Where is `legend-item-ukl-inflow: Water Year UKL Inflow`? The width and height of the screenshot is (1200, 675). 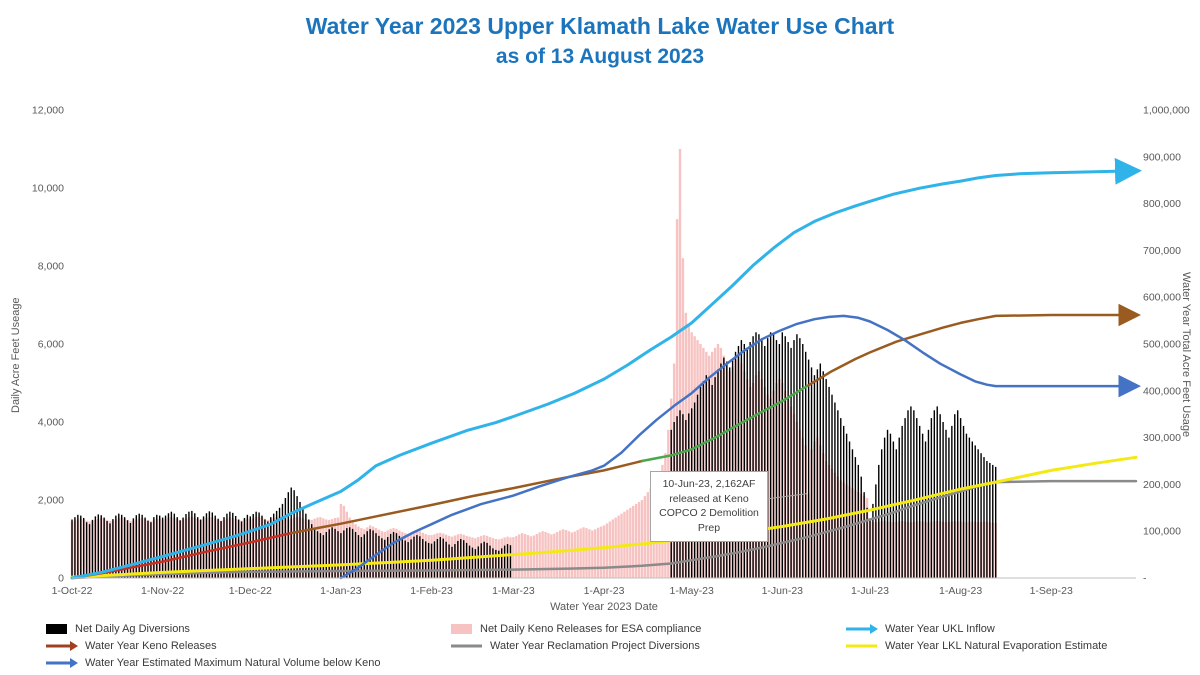
legend-item-ukl-inflow: Water Year UKL Inflow is located at coordinates (1017, 629).